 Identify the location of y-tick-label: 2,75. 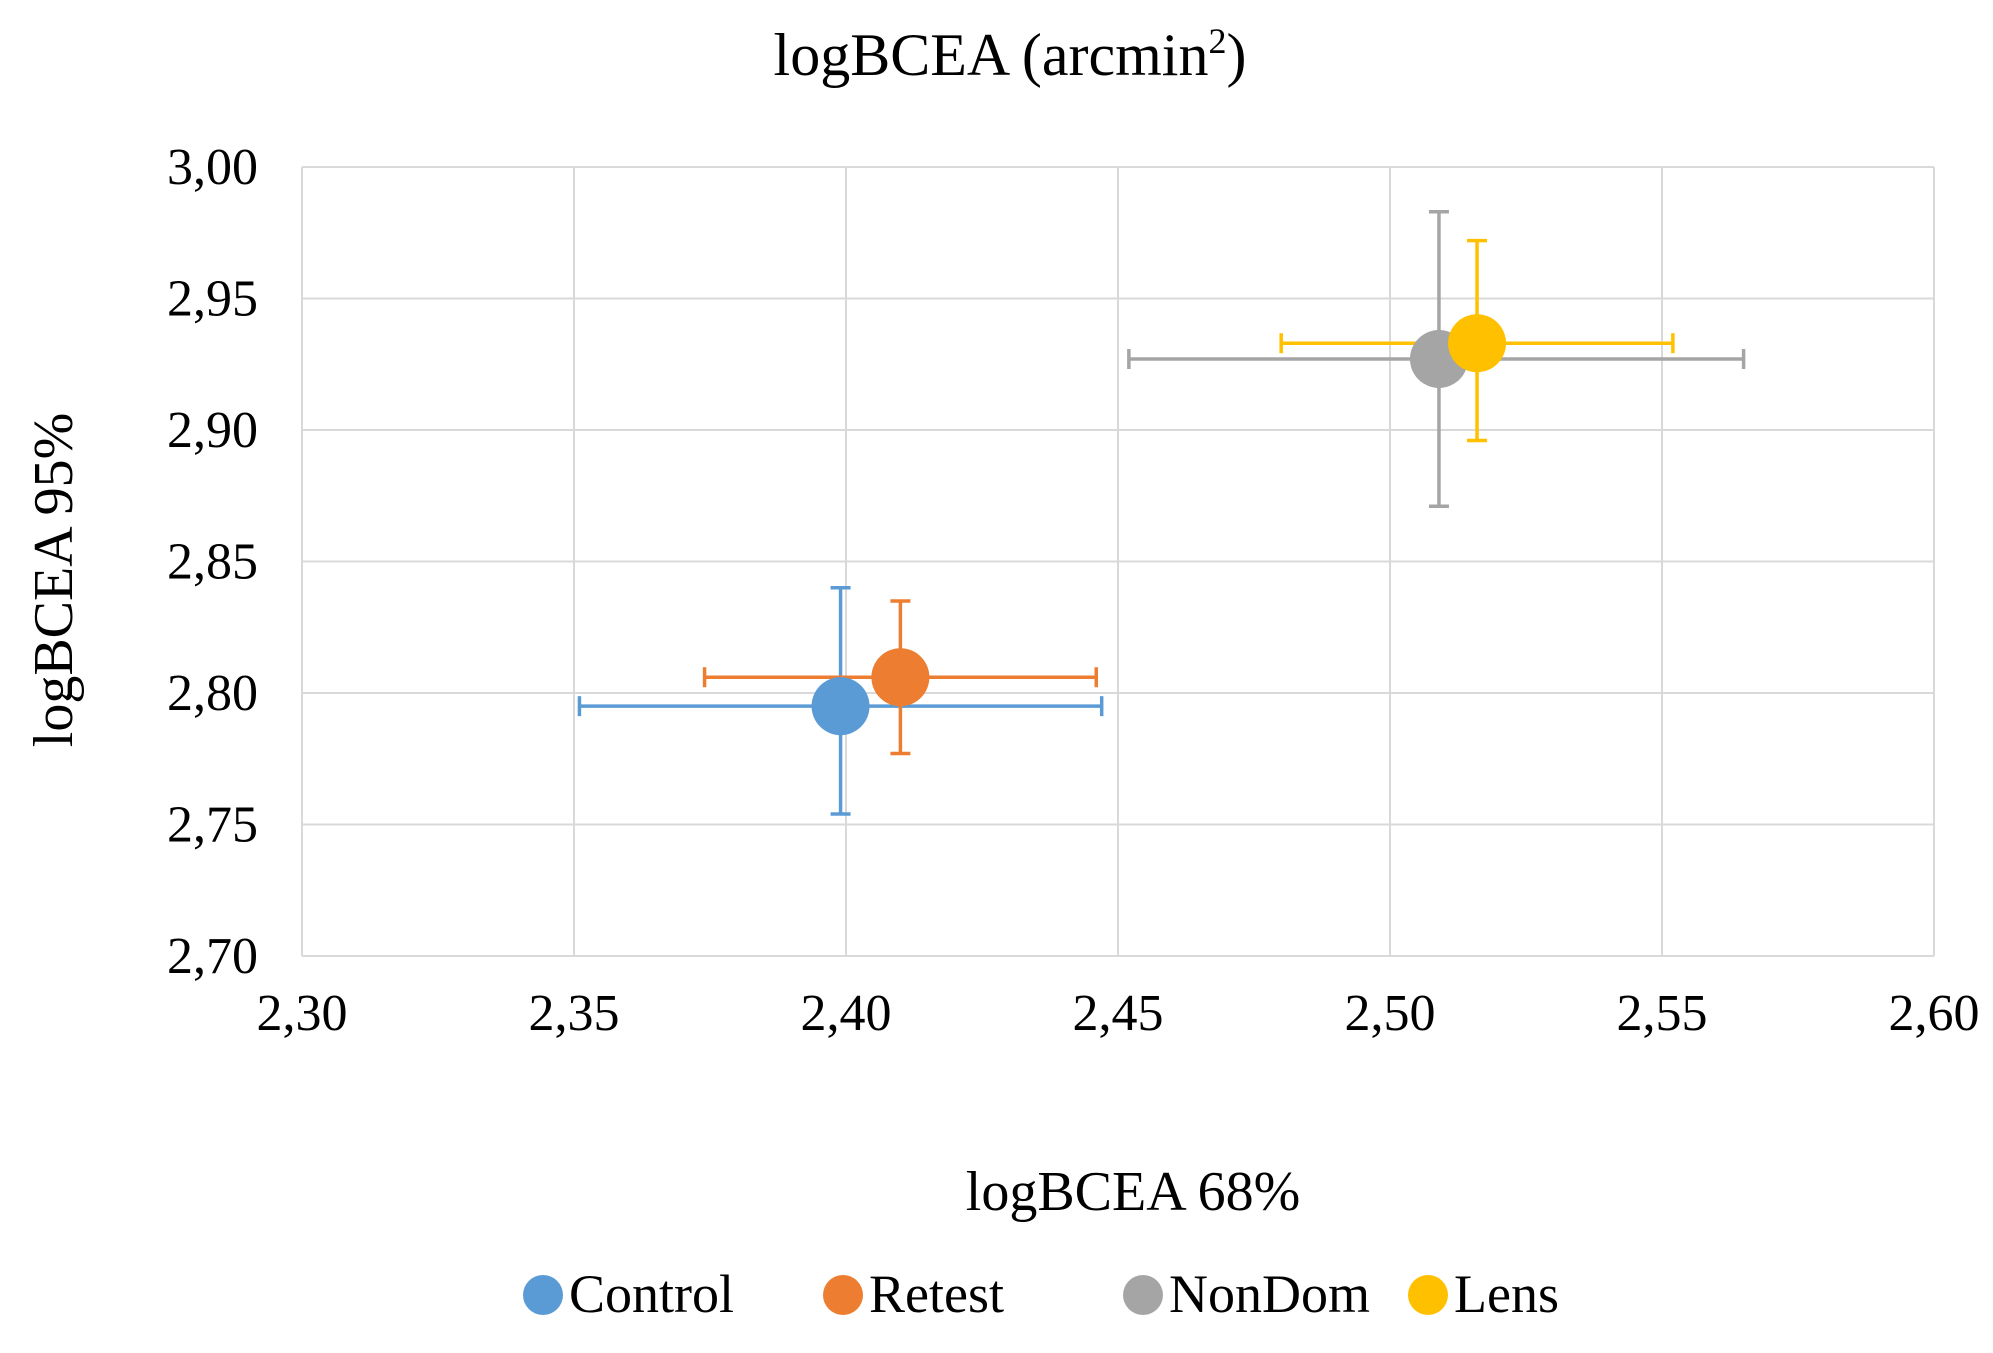
(212, 825).